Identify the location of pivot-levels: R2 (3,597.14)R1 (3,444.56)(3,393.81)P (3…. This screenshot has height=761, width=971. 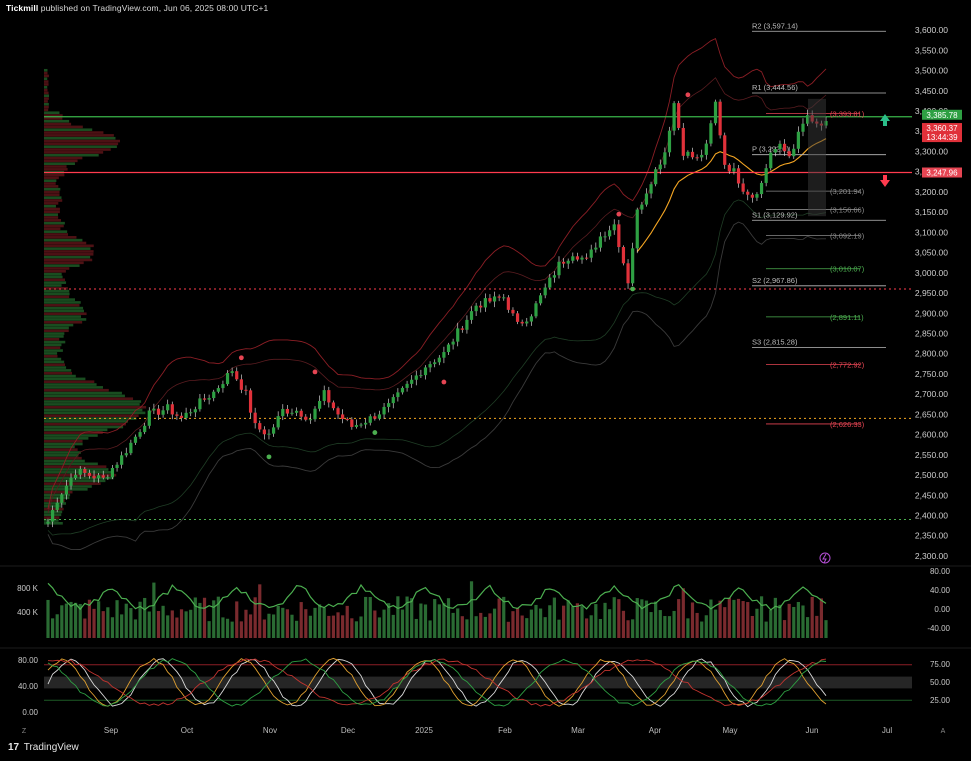
(819, 225).